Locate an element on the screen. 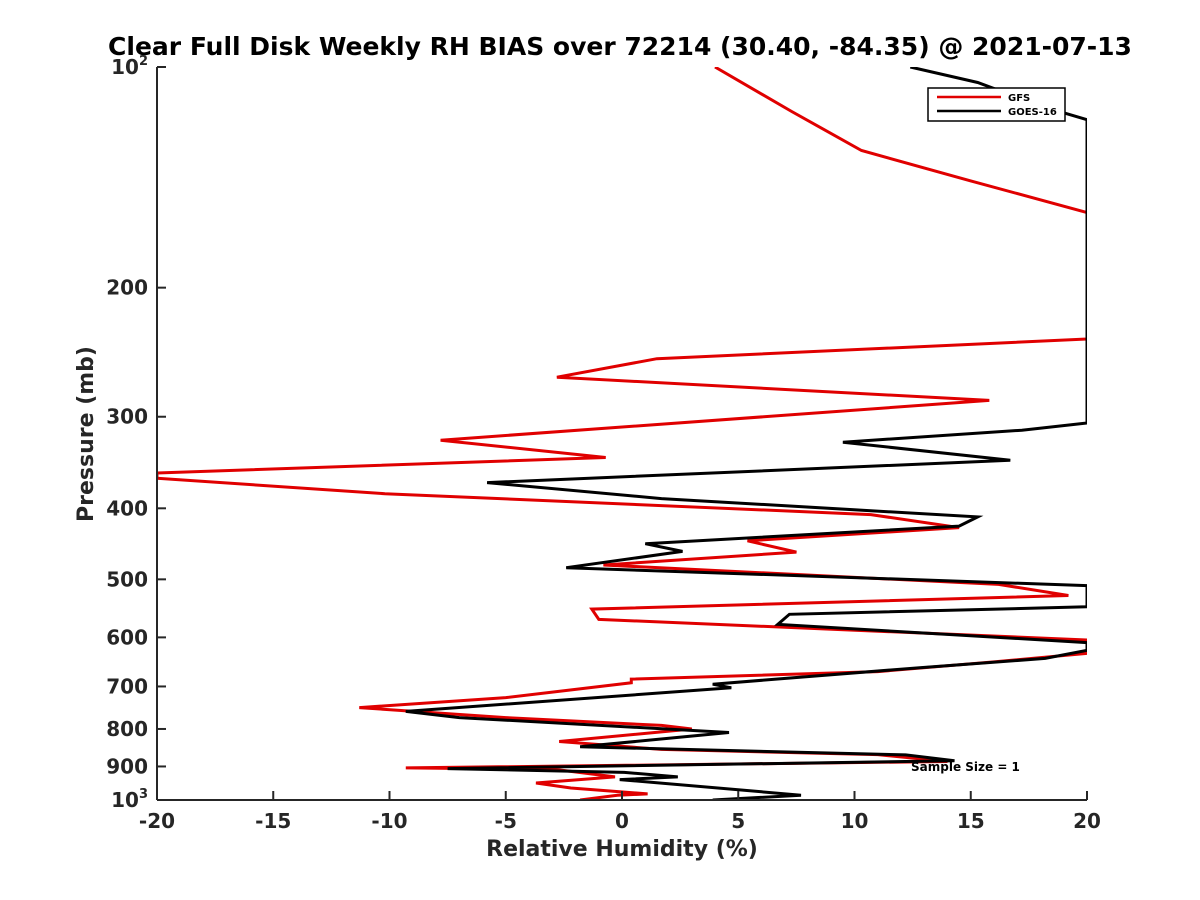  legend-box is located at coordinates (996, 104).